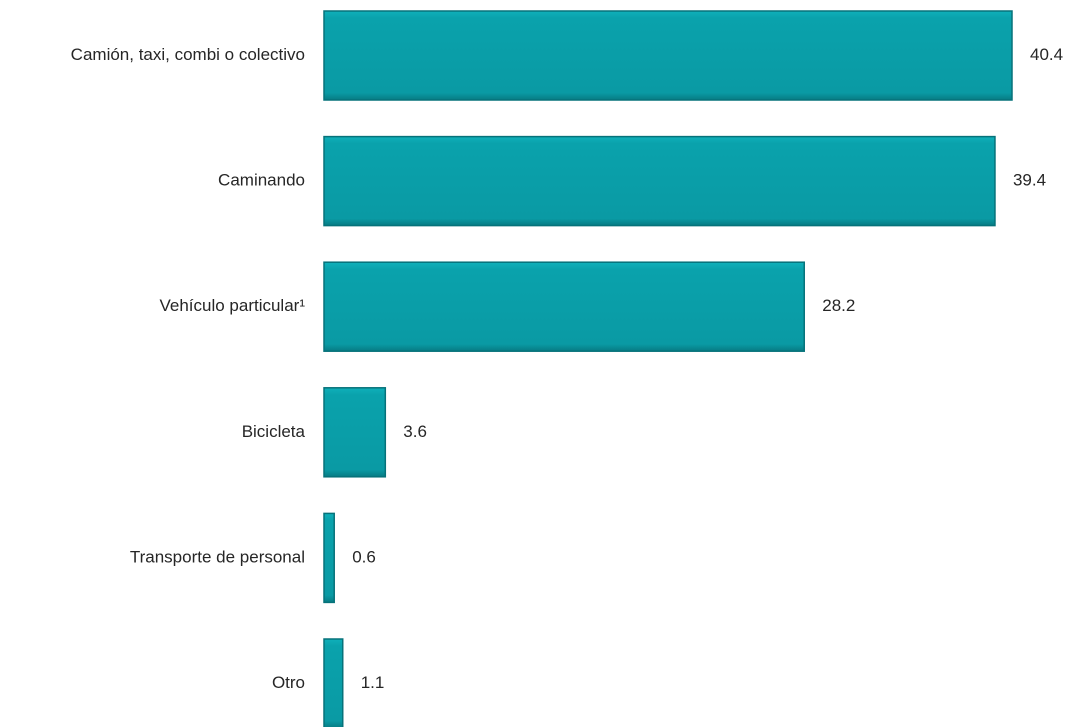 This screenshot has height=727, width=1071. I want to click on category-label-2: Caminando, so click(261, 180).